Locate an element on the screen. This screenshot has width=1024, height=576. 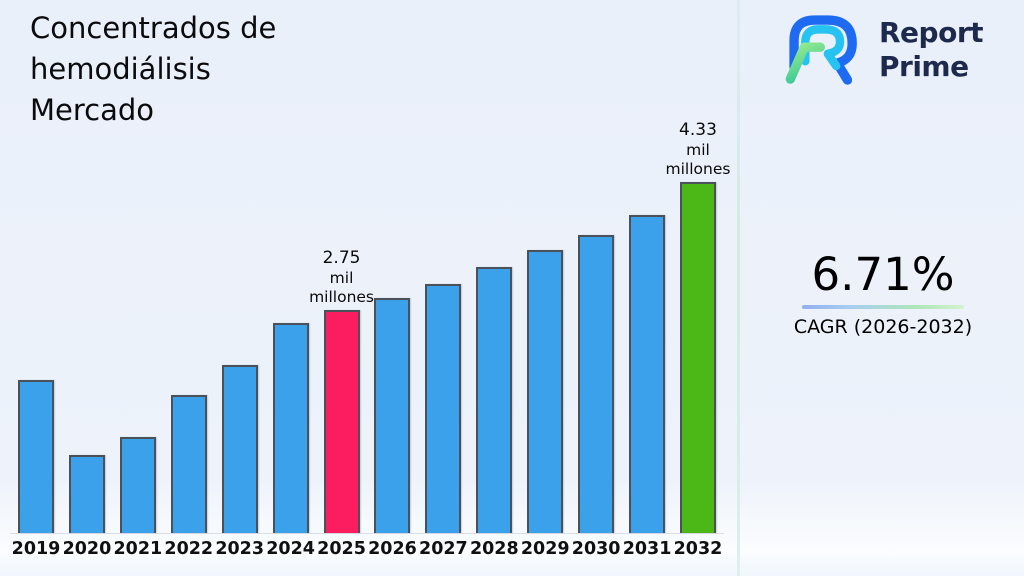
bar-column-2026 is located at coordinates (392, 415).